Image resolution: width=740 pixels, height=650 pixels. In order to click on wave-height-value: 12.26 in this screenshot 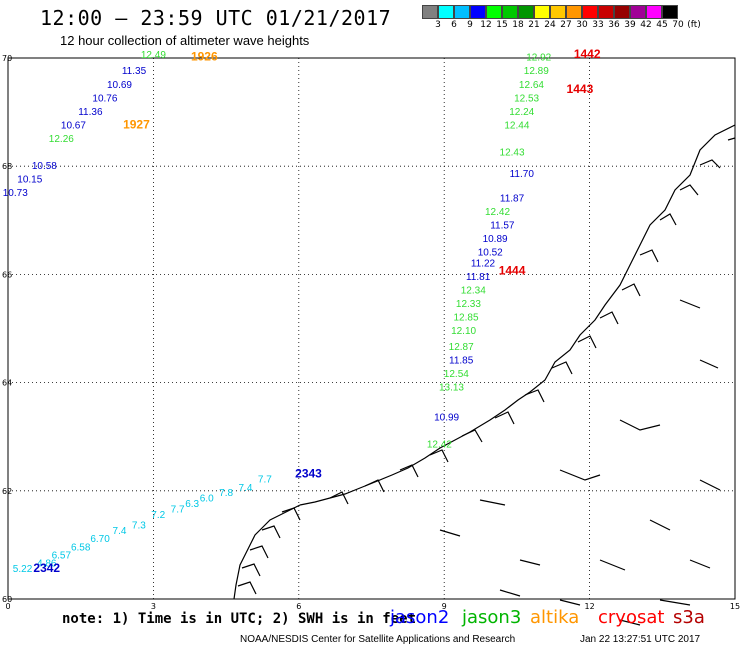, I will do `click(61, 139)`.